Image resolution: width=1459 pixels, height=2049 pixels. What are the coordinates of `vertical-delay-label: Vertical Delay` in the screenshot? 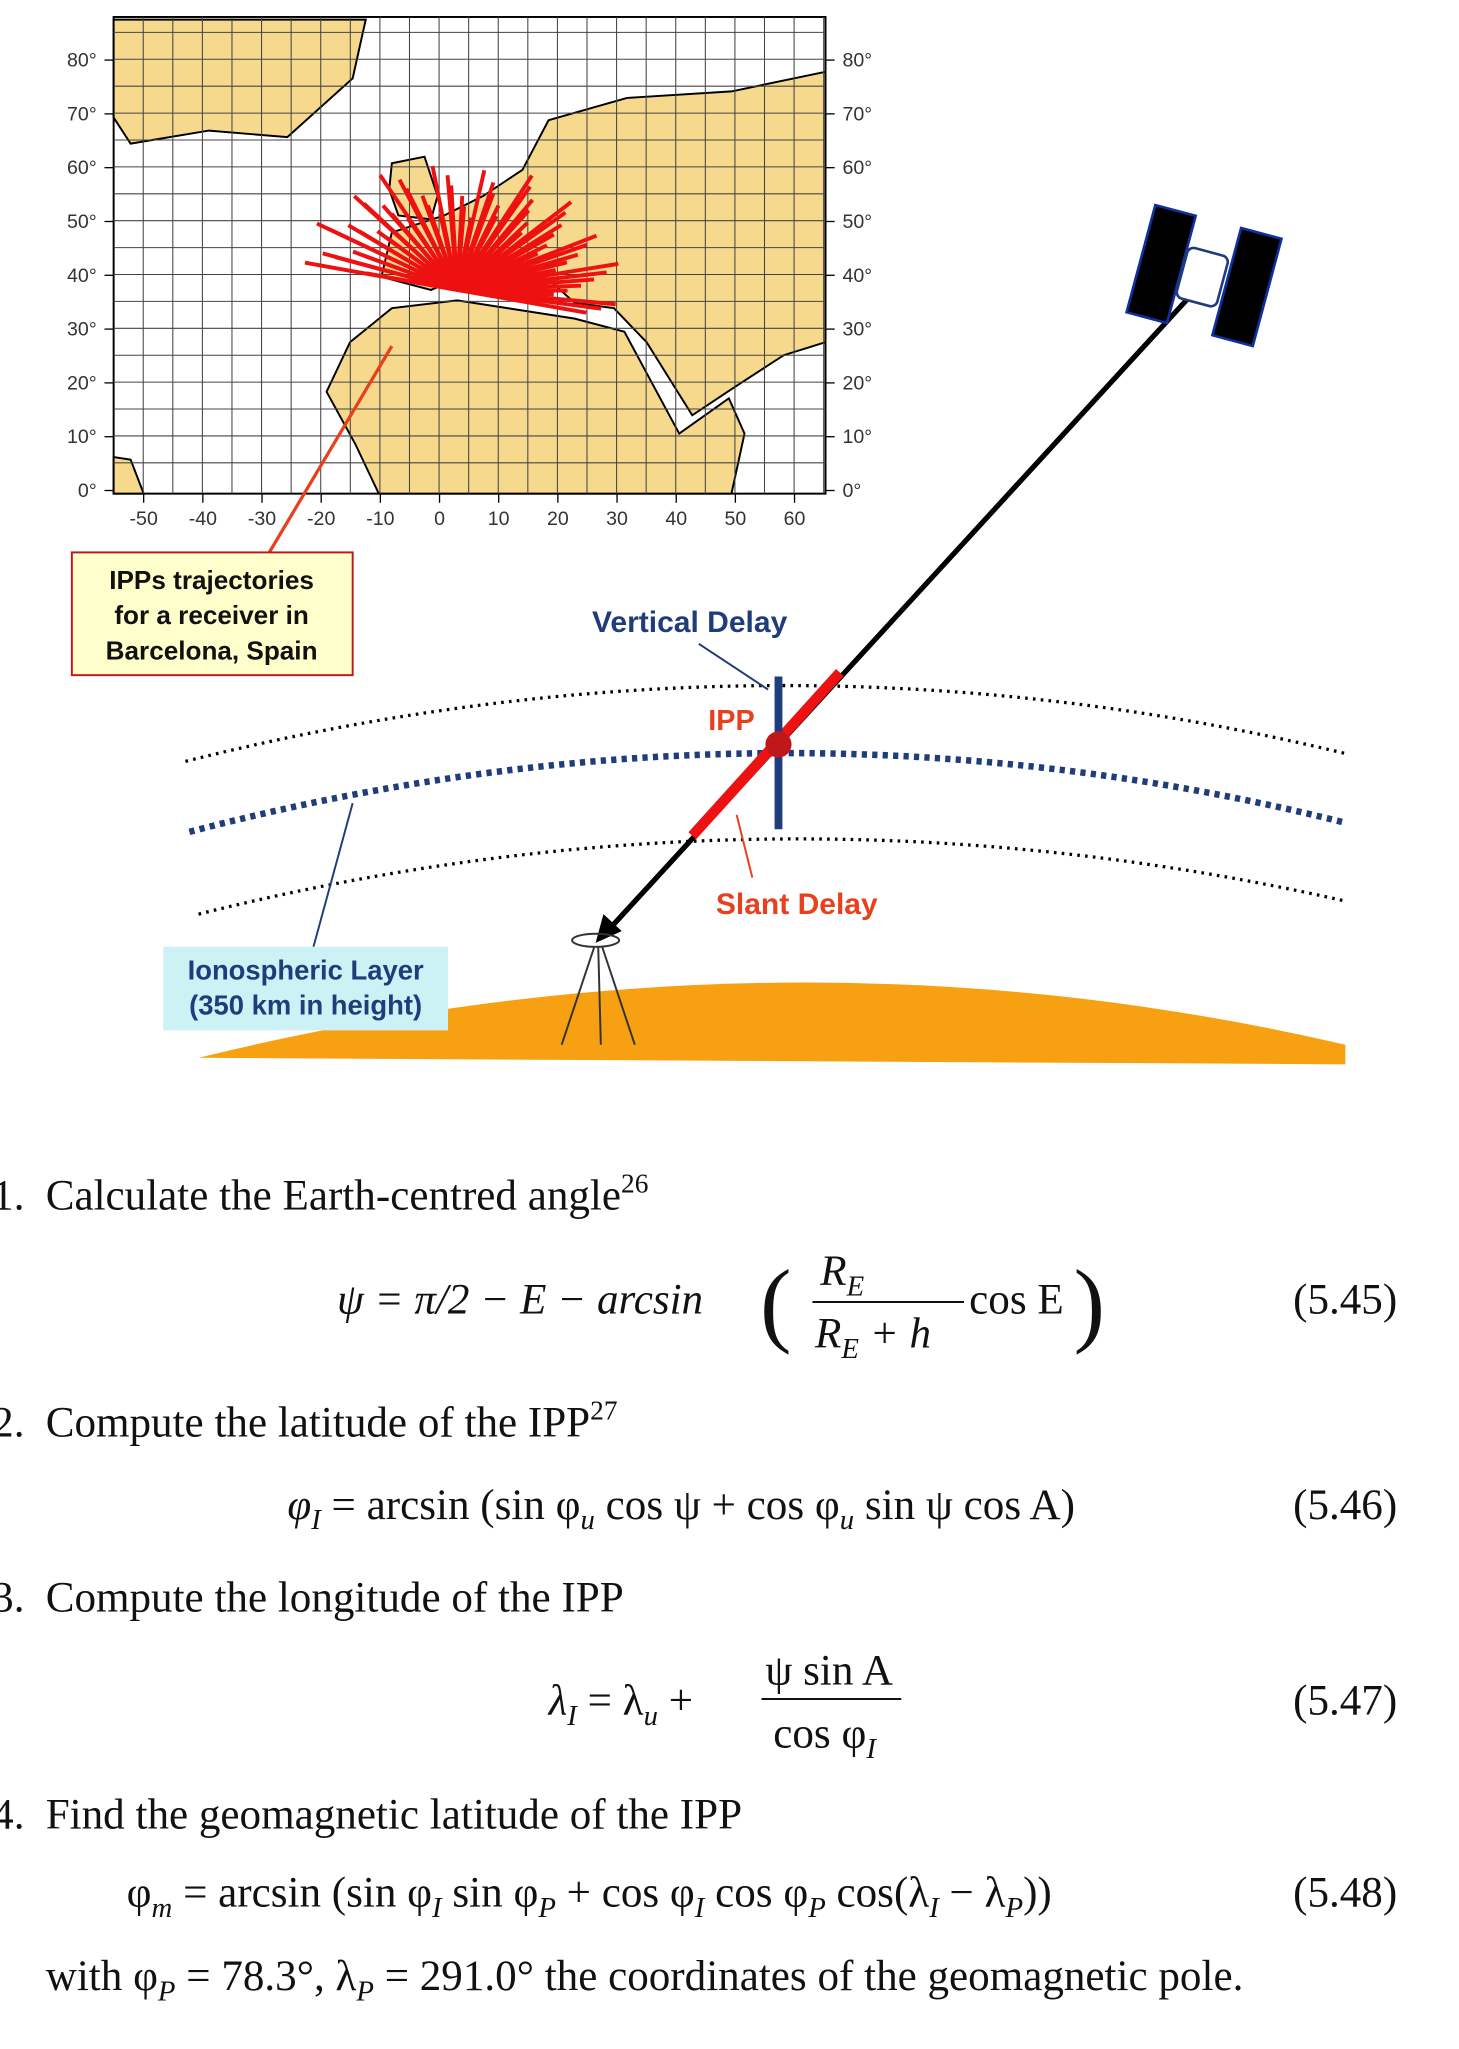 It's located at (690, 622).